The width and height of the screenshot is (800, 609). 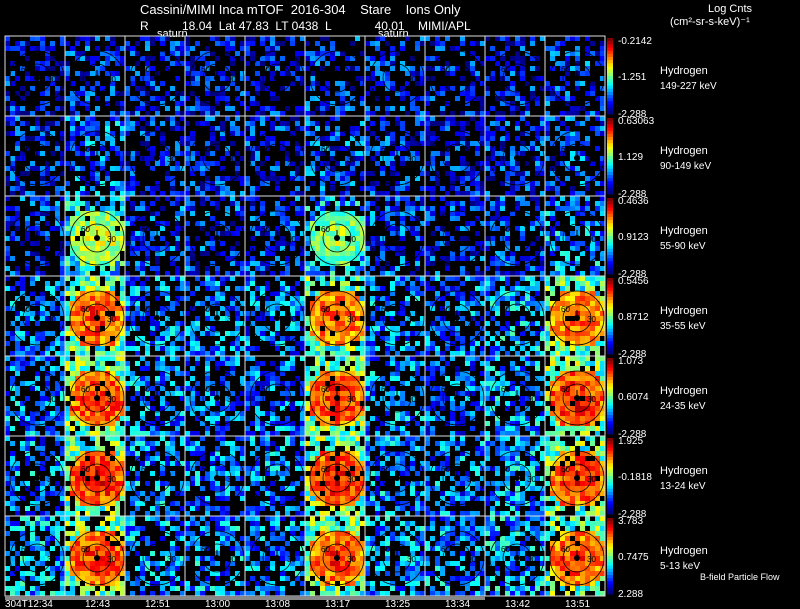 I want to click on ring-label: 30, so click(x=411, y=319).